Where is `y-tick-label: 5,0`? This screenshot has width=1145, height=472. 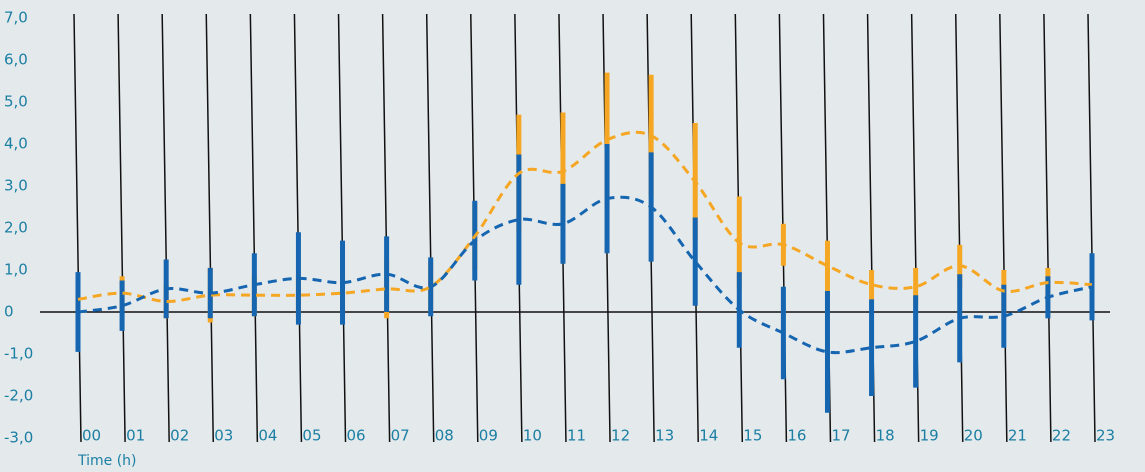
y-tick-label: 5,0 is located at coordinates (16, 102).